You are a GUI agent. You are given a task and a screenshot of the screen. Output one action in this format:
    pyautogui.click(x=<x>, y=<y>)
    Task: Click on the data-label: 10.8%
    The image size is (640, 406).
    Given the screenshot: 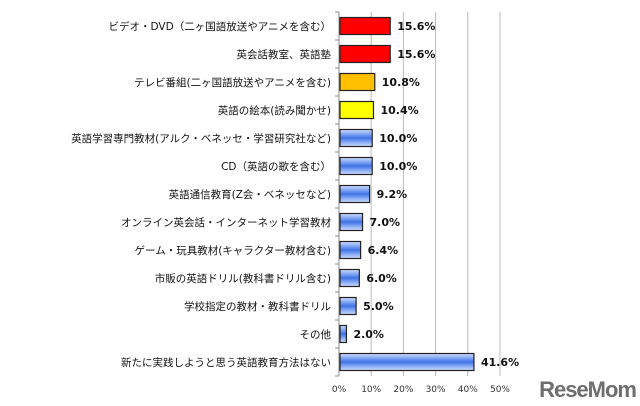 What is the action you would take?
    pyautogui.click(x=401, y=82)
    